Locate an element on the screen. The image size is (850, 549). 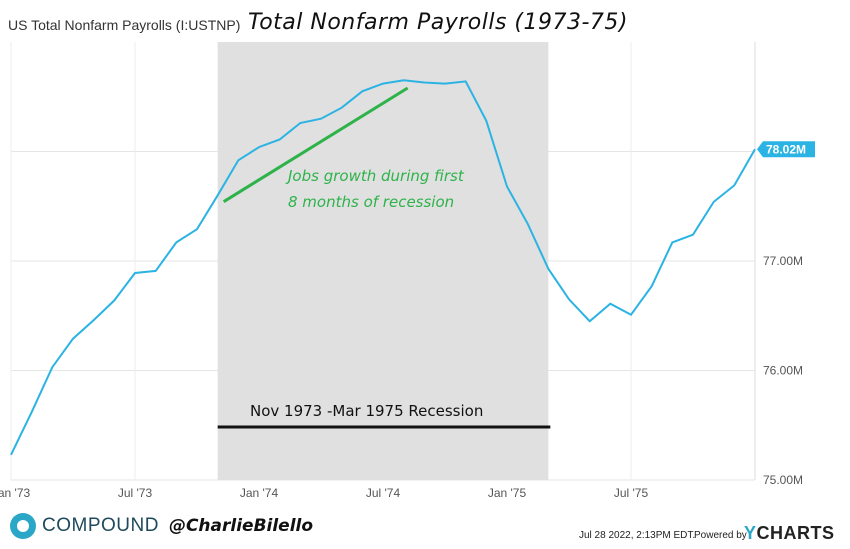
compound-logo-icon is located at coordinates (23, 526).